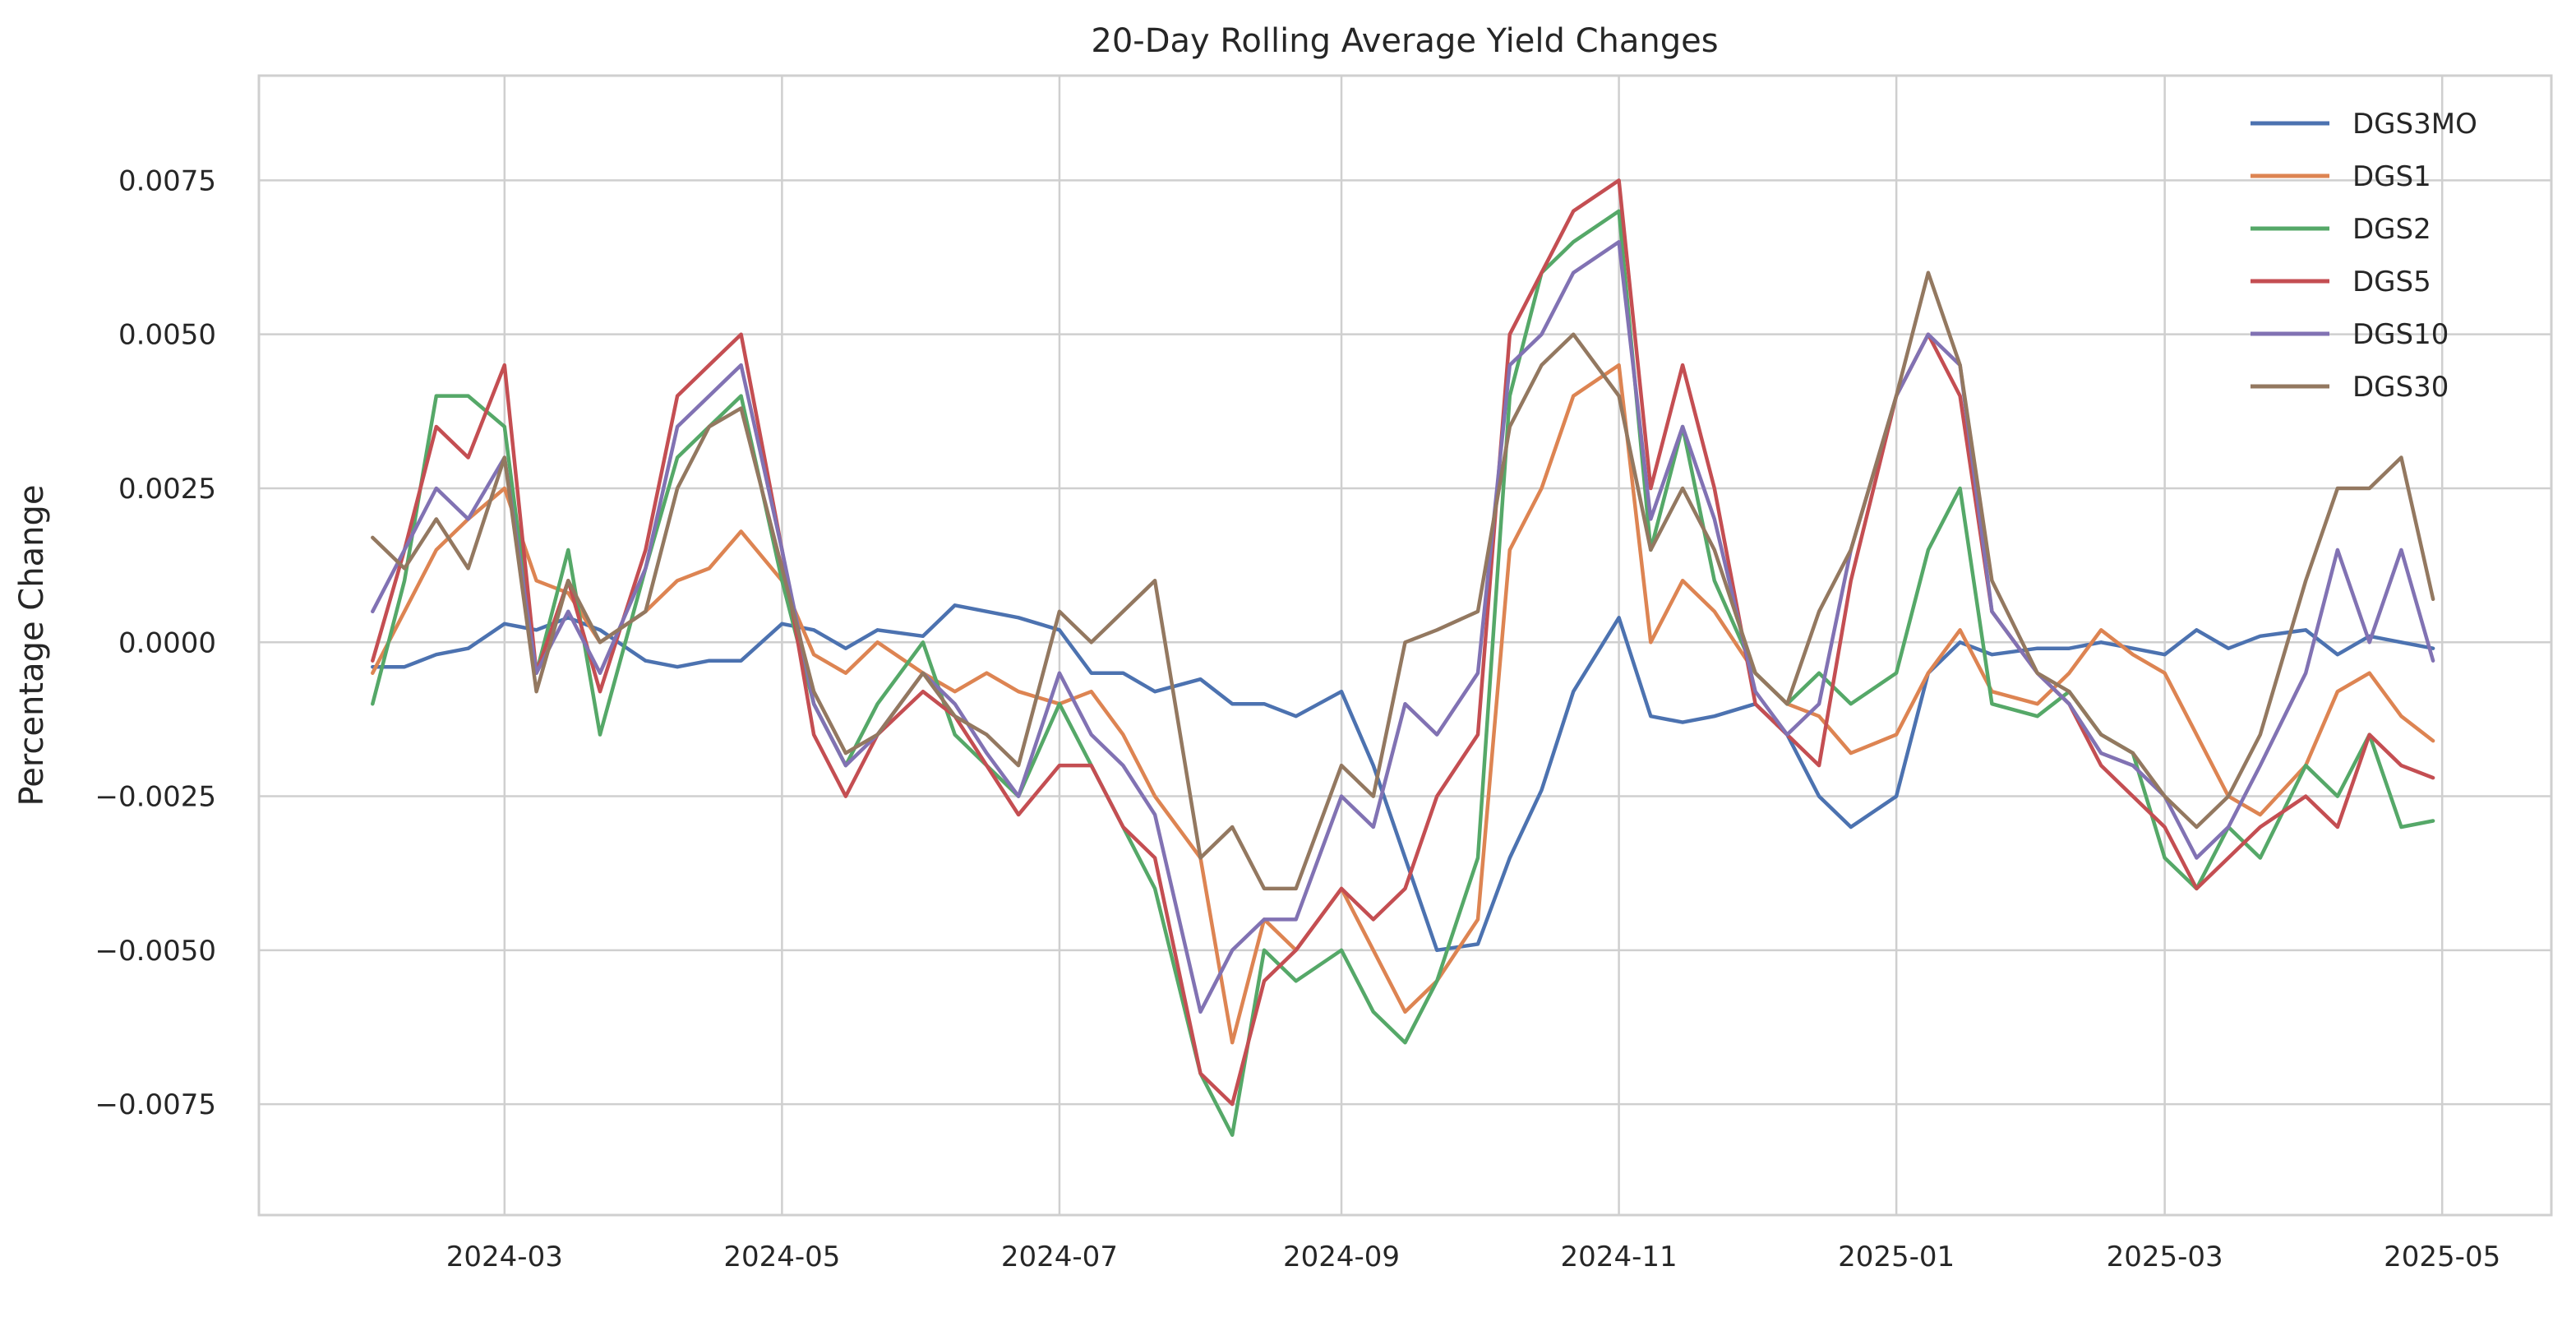 The height and width of the screenshot is (1317, 2576). What do you see at coordinates (2391, 282) in the screenshot?
I see `legend-label-dgs5: DGS5` at bounding box center [2391, 282].